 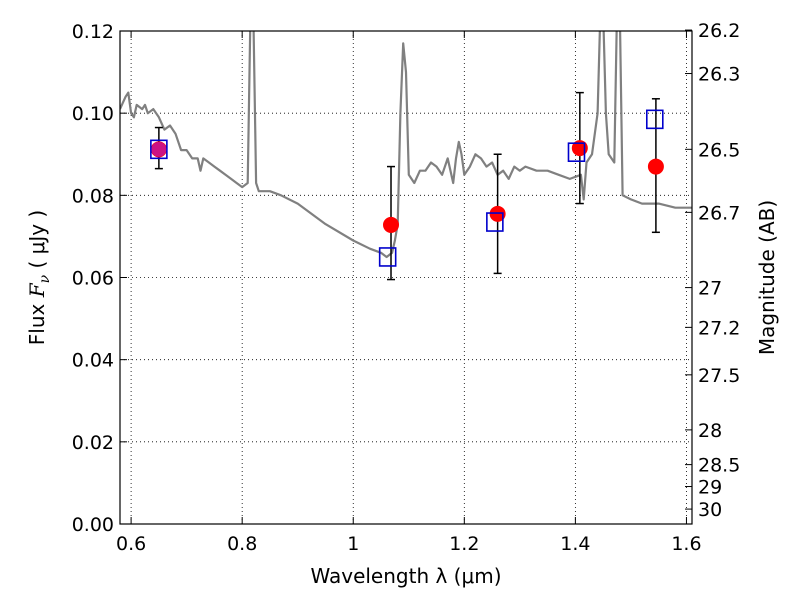 What do you see at coordinates (719, 31) in the screenshot?
I see `y2-tick-label: 26.2` at bounding box center [719, 31].